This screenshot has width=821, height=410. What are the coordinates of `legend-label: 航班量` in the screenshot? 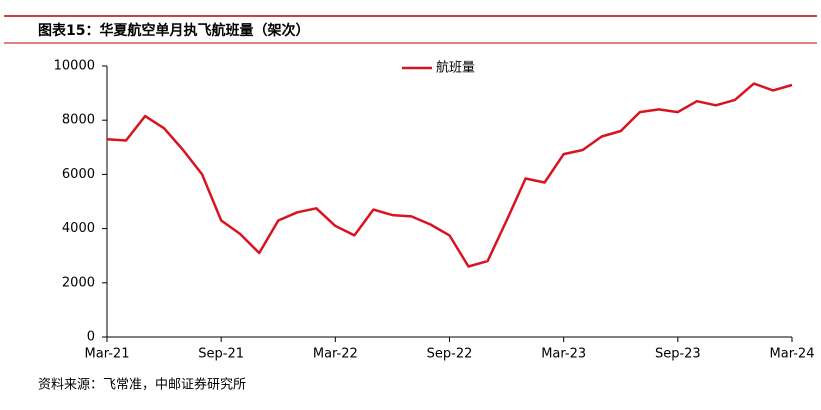 It's located at (455, 68).